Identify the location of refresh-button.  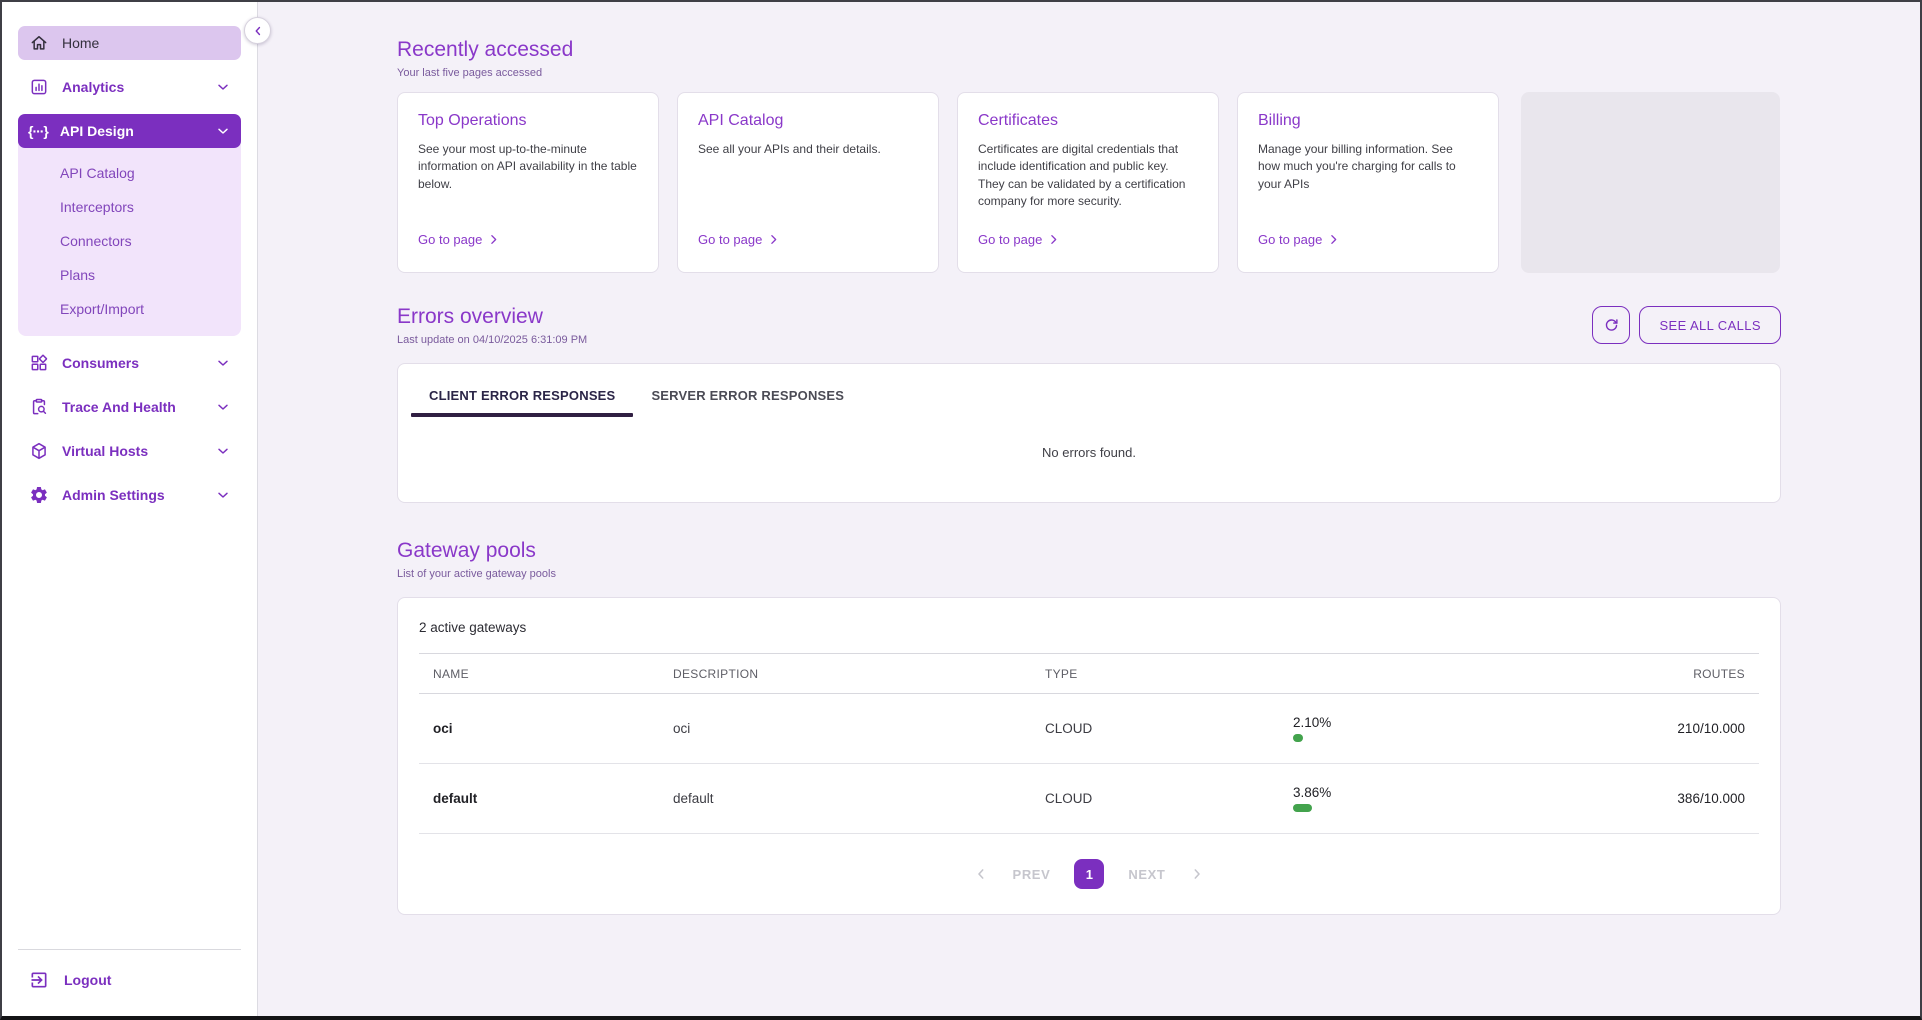
(1611, 325).